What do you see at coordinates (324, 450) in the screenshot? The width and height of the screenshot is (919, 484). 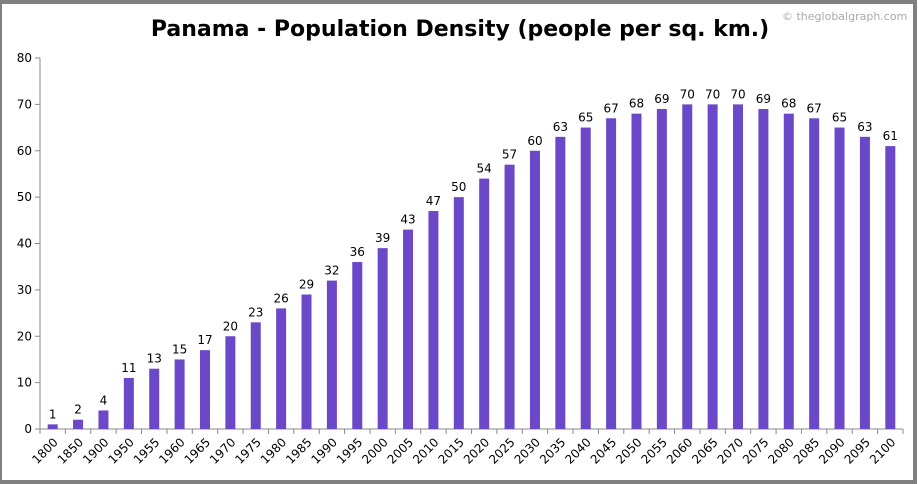 I see `x-tick-label-1990: 1990` at bounding box center [324, 450].